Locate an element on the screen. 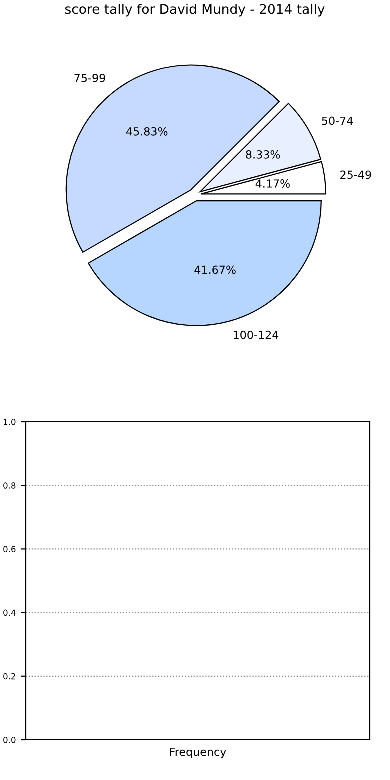 This screenshot has height=780, width=390. y-tick-label: 0.2 is located at coordinates (10, 676).